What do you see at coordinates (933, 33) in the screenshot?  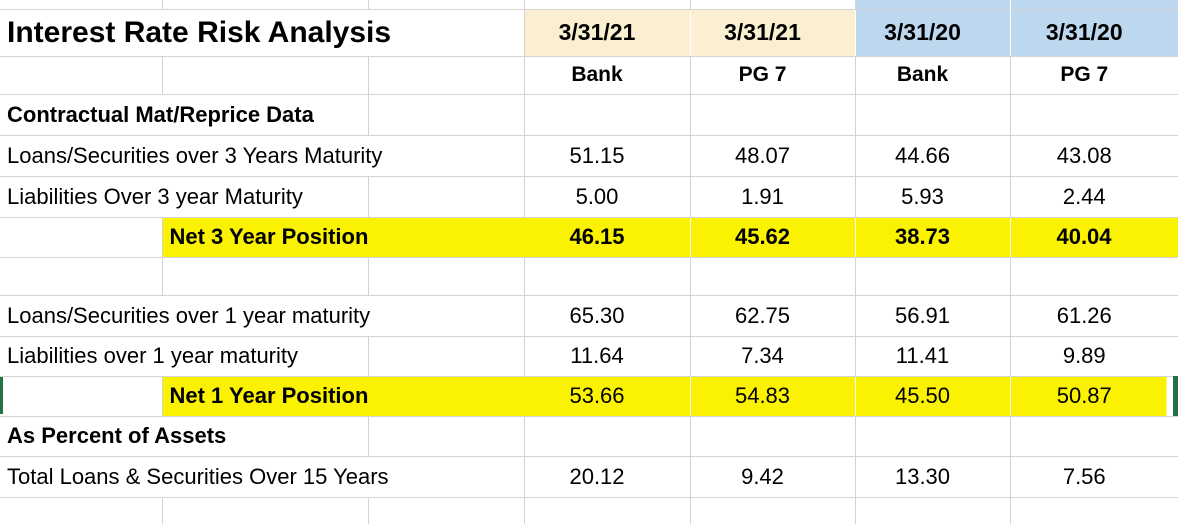 I see `date-header-bank-2020: 3/31/20` at bounding box center [933, 33].